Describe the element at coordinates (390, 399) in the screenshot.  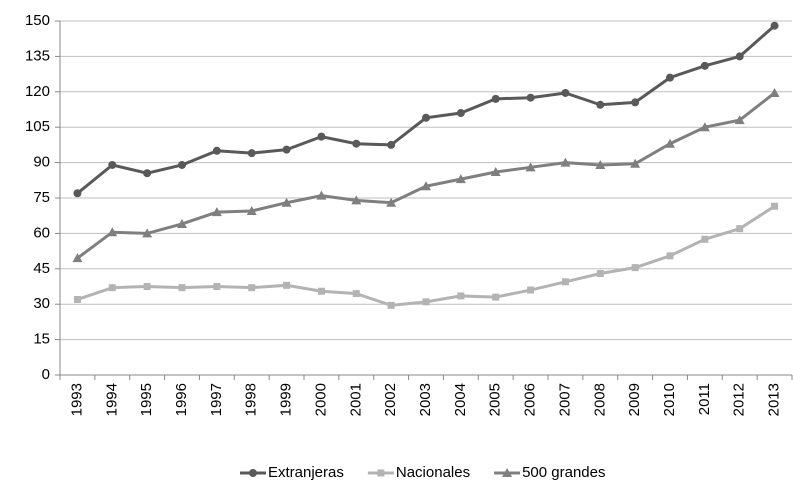
I see `x-tick-label: 2002` at that location.